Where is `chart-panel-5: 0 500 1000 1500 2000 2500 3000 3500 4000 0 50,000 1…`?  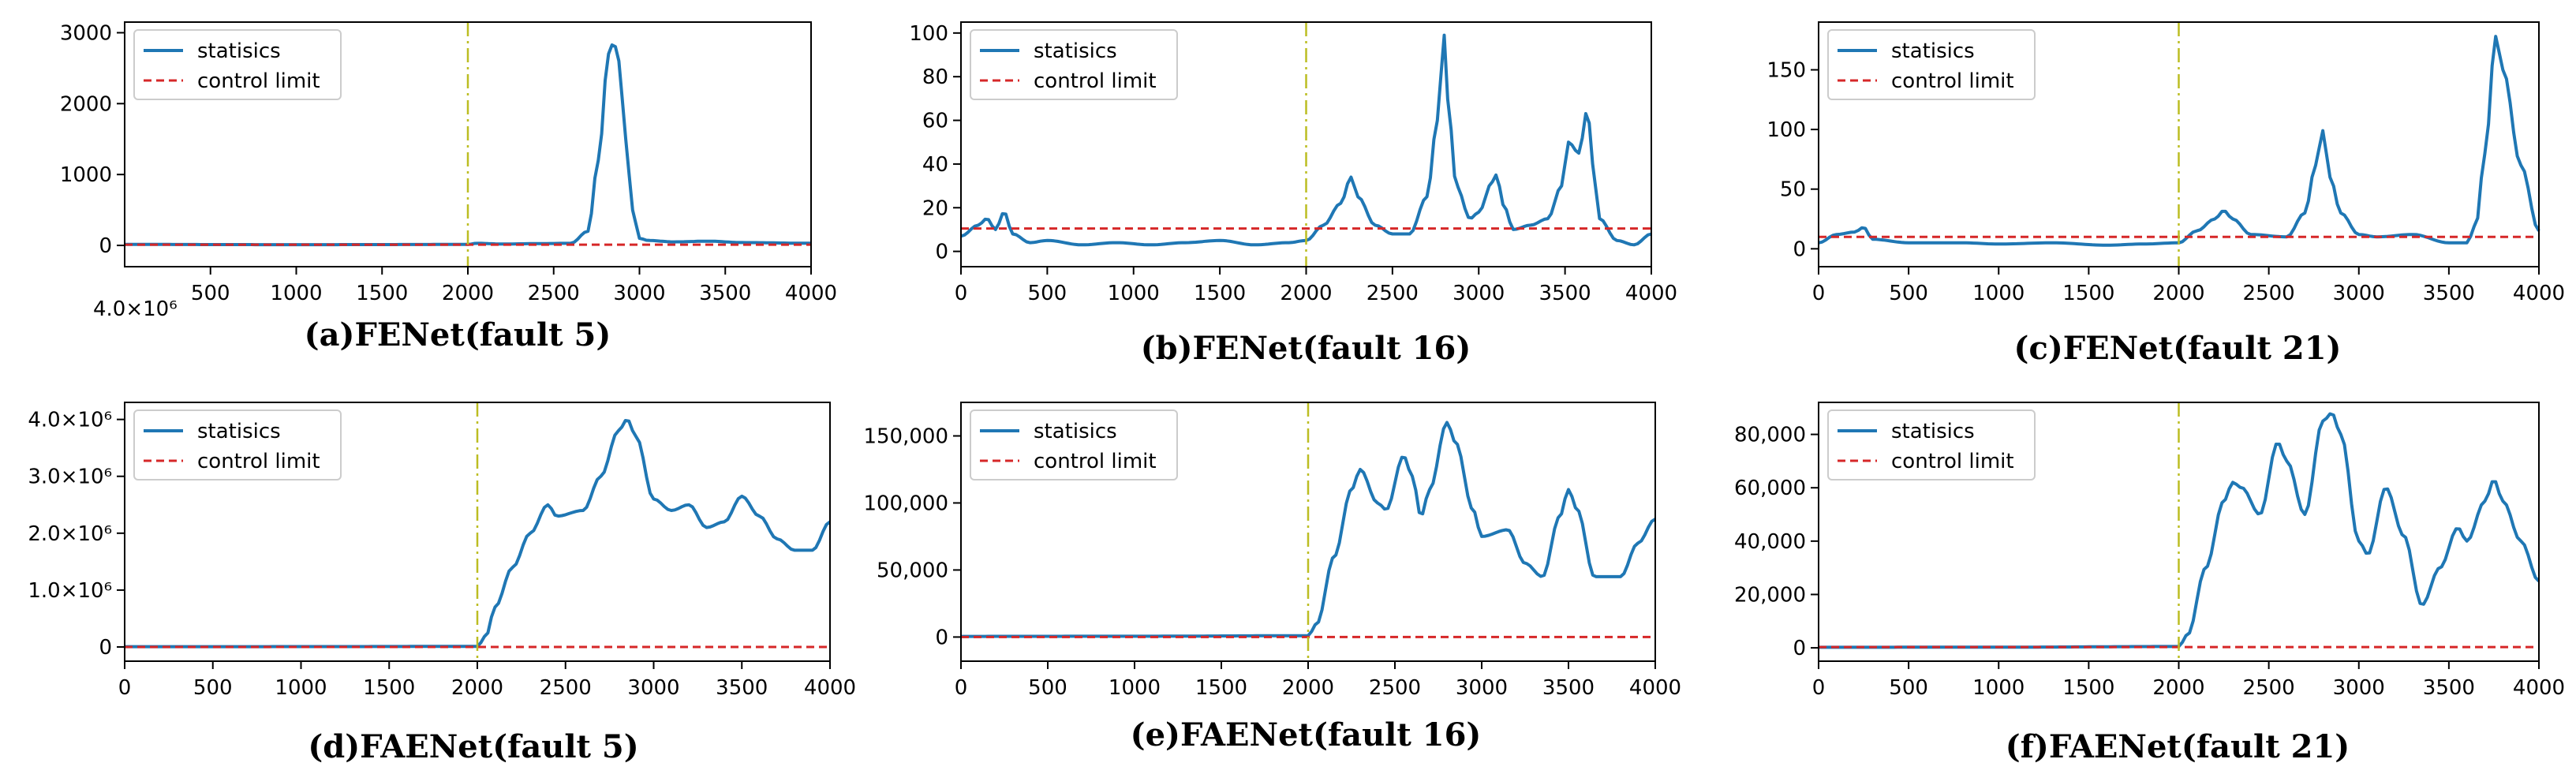
chart-panel-5: 0 500 1000 1500 2000 2500 3000 3500 4000 0 50,000 1… is located at coordinates (1272, 578).